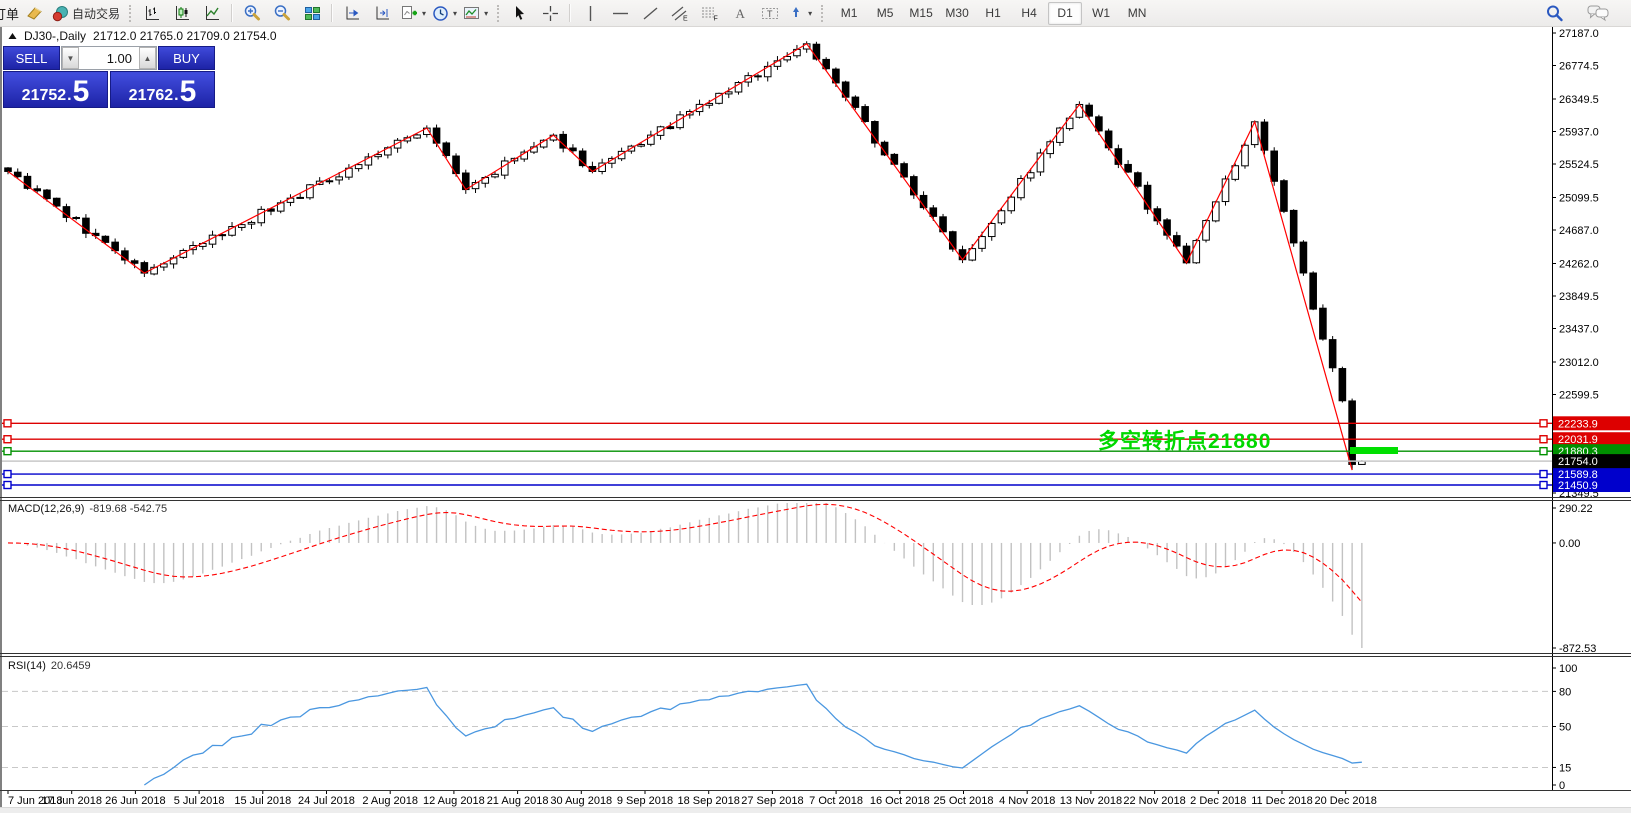  Describe the element at coordinates (964, 801) in the screenshot. I see `svg-text: 25 Oct 2018` at that location.